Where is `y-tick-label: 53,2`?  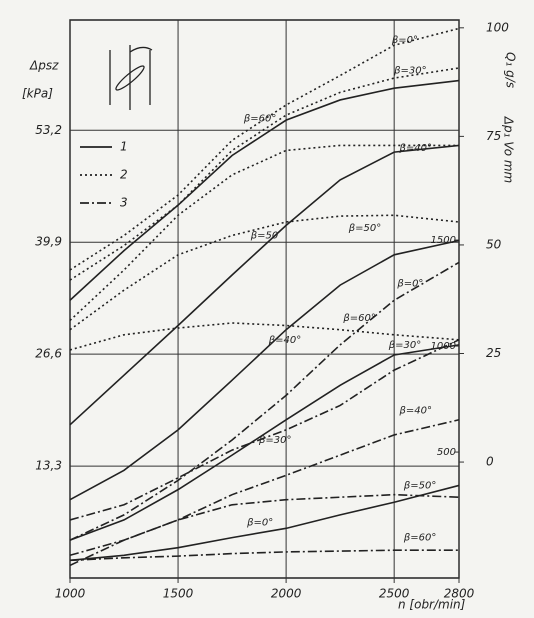 y-tick-label: 53,2 is located at coordinates (48, 130).